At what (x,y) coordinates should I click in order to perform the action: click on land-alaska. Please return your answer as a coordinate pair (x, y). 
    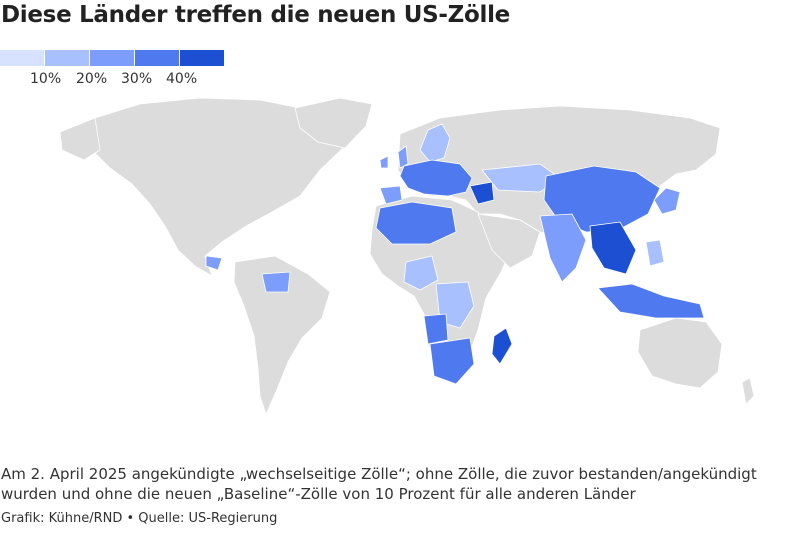
    Looking at the image, I should click on (80, 139).